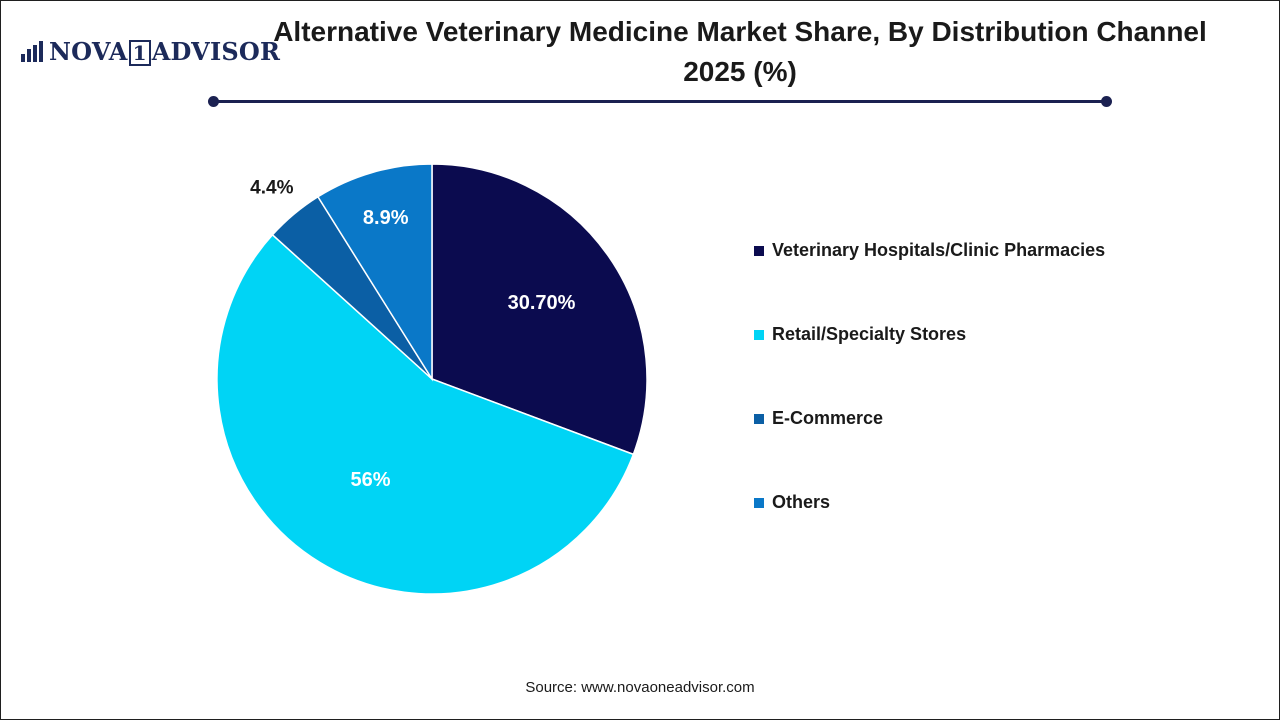  I want to click on title-divider, so click(660, 101).